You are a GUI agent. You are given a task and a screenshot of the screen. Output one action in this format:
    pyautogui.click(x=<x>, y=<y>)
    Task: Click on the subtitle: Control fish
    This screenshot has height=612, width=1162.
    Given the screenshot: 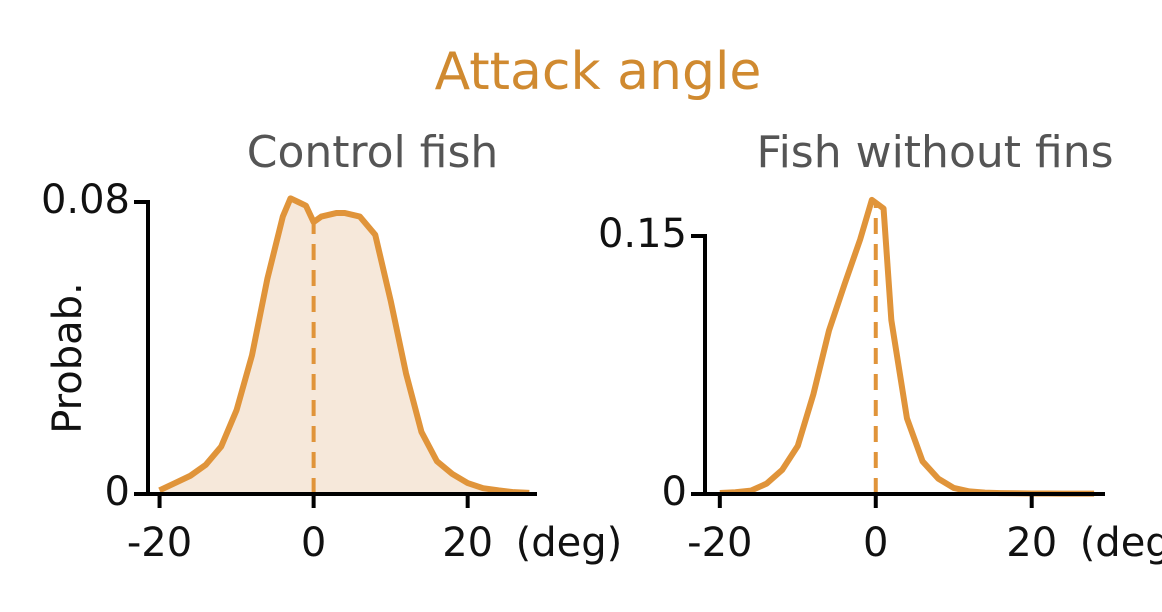 What is the action you would take?
    pyautogui.click(x=373, y=152)
    